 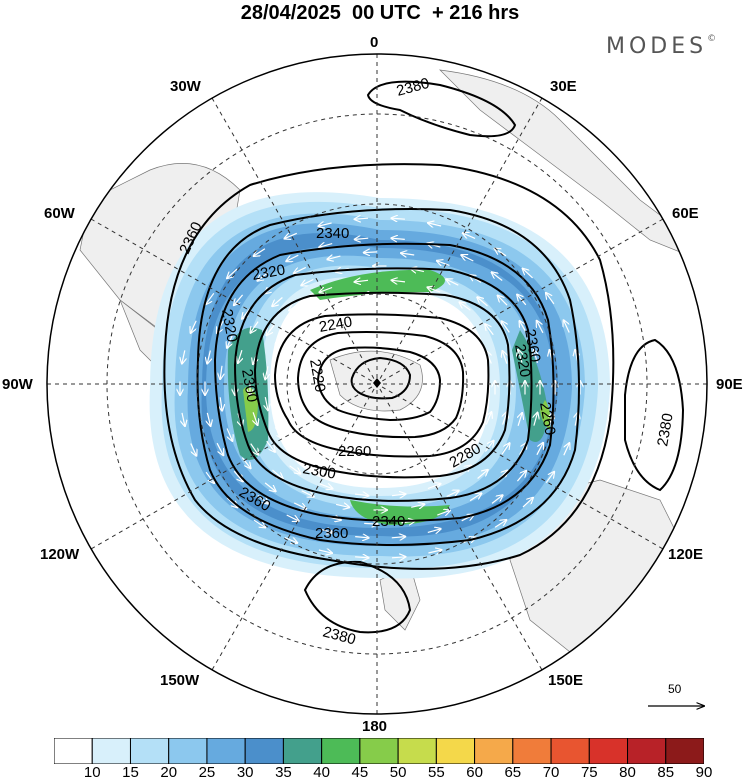 What do you see at coordinates (661, 46) in the screenshot?
I see `brand-logo: MODES©` at bounding box center [661, 46].